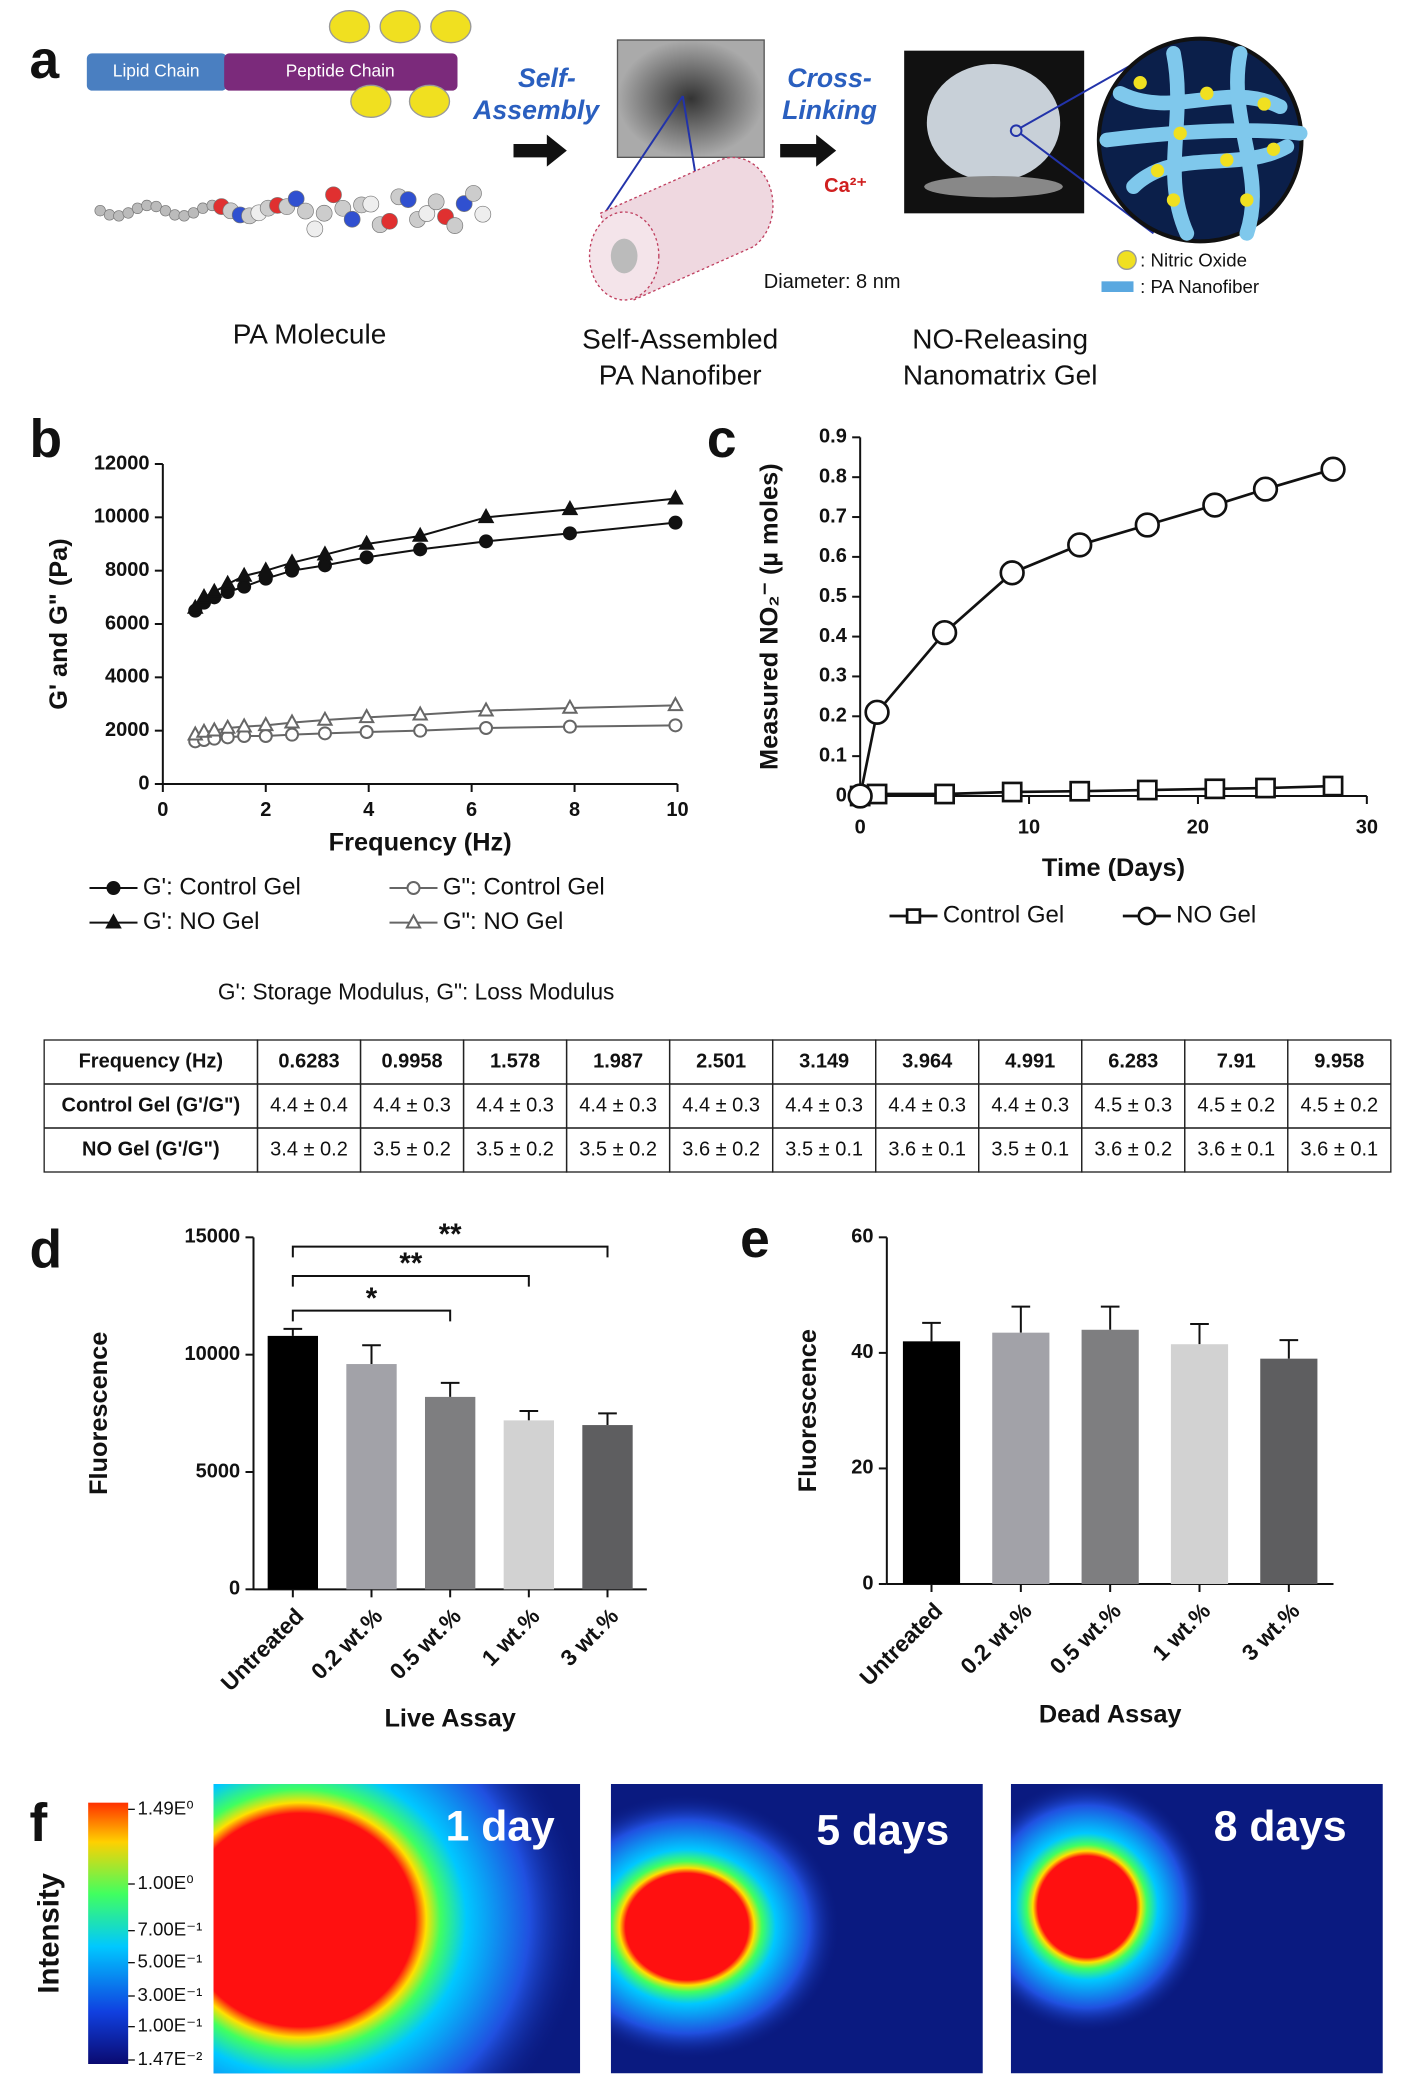 This screenshot has height=2100, width=1411. Describe the element at coordinates (996, 1638) in the screenshot. I see `x-tick-label: 0.2 wt.%` at that location.